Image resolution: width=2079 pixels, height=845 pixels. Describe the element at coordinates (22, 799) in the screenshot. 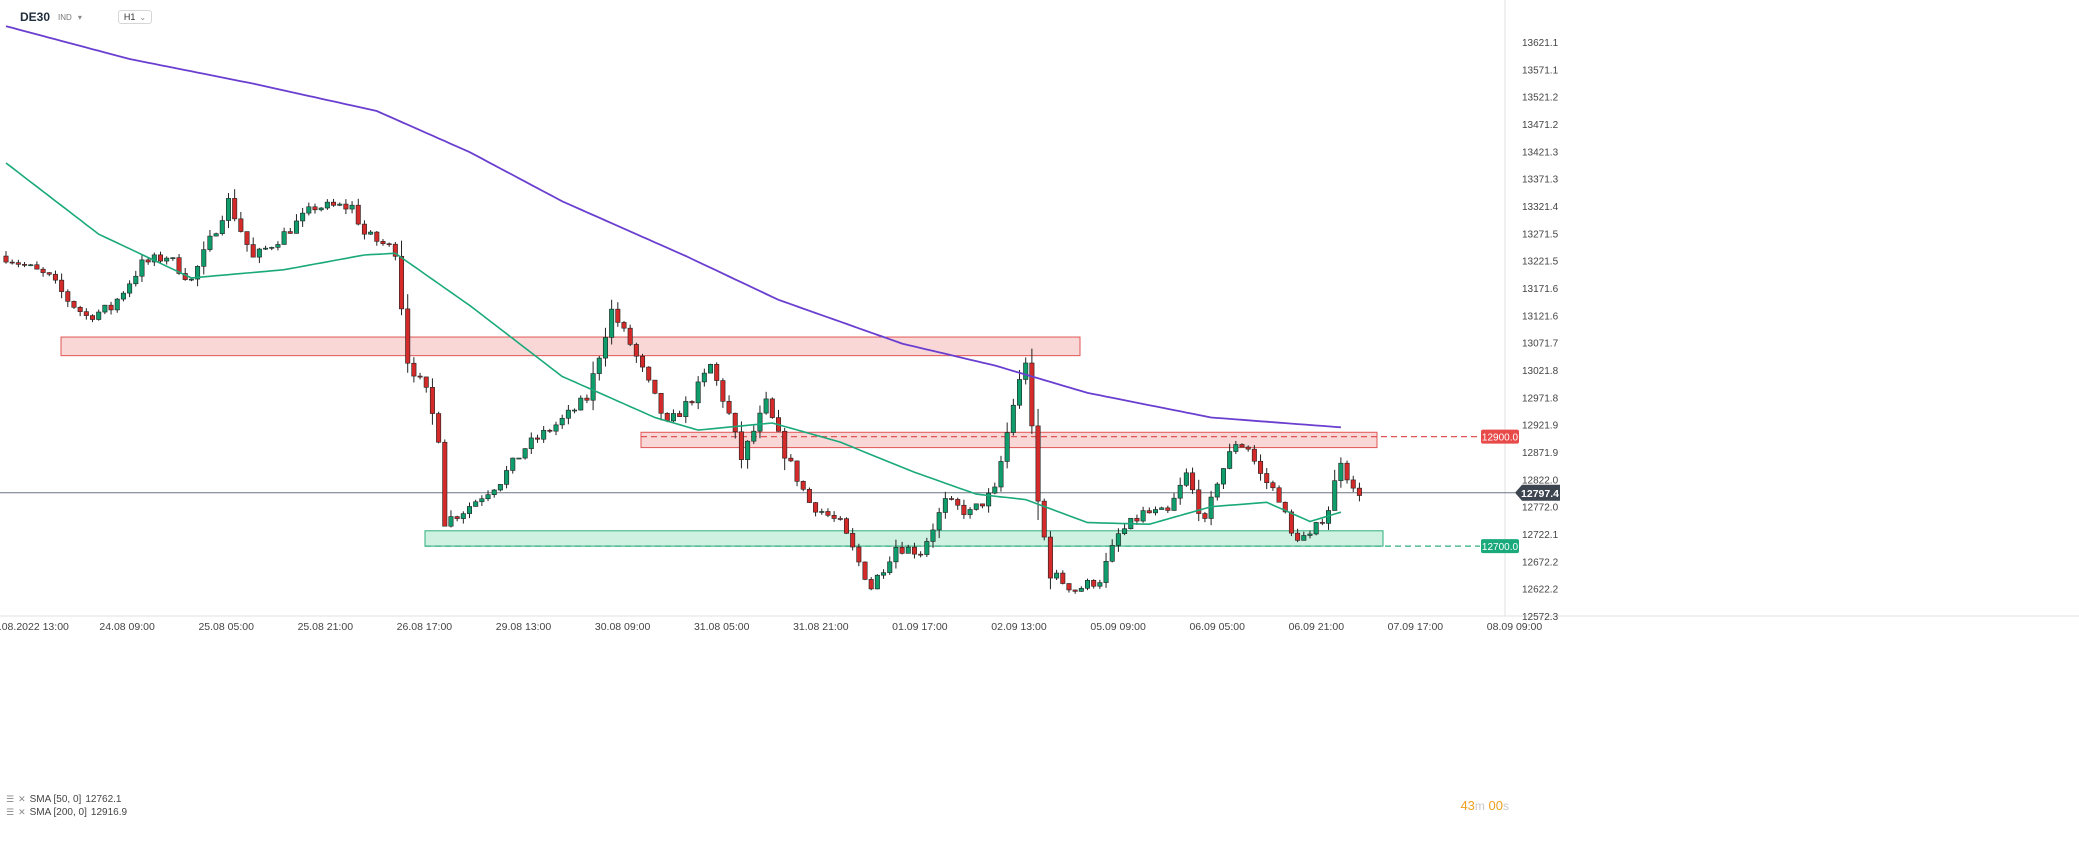

I see `remove-indicator-icon: ✕` at that location.